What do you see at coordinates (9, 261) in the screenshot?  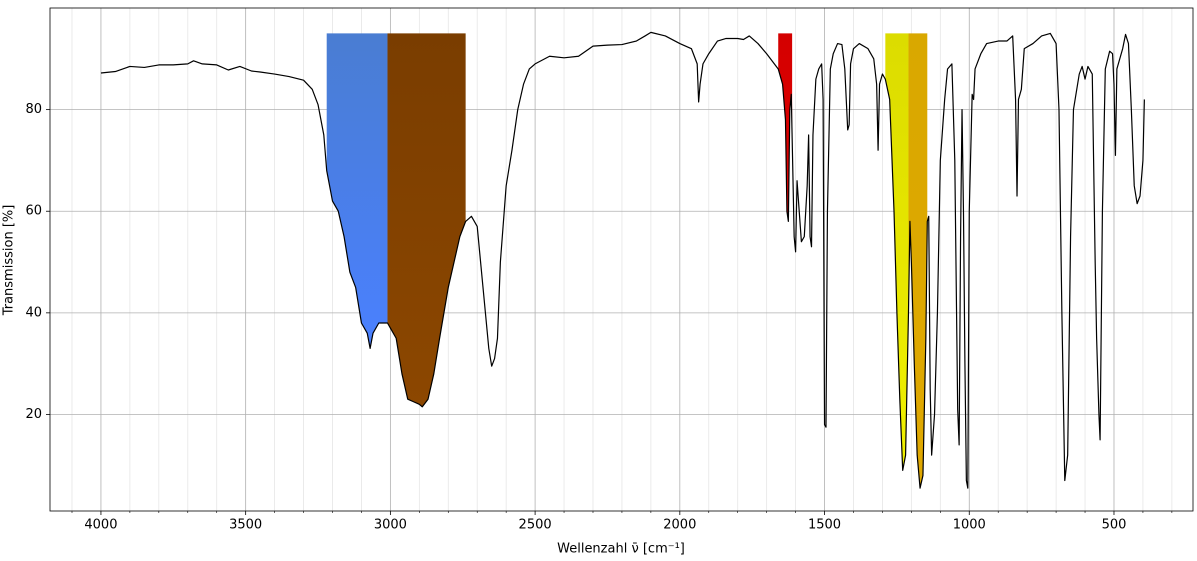 I see `y-axis-label: Transmission [%]` at bounding box center [9, 261].